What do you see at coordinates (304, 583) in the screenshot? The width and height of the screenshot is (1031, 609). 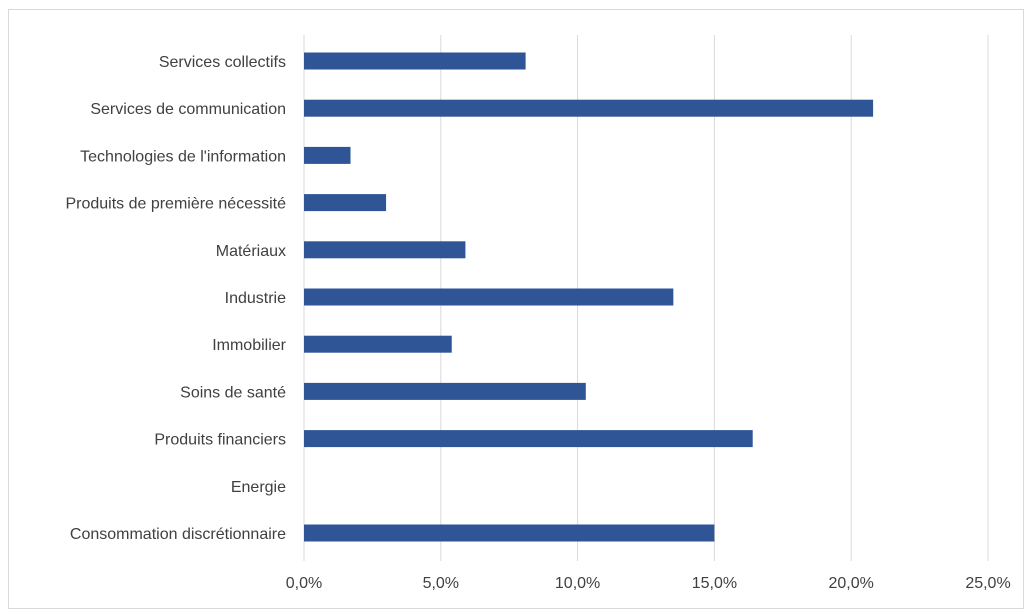 I see `x-tick-label: 0,0%` at bounding box center [304, 583].